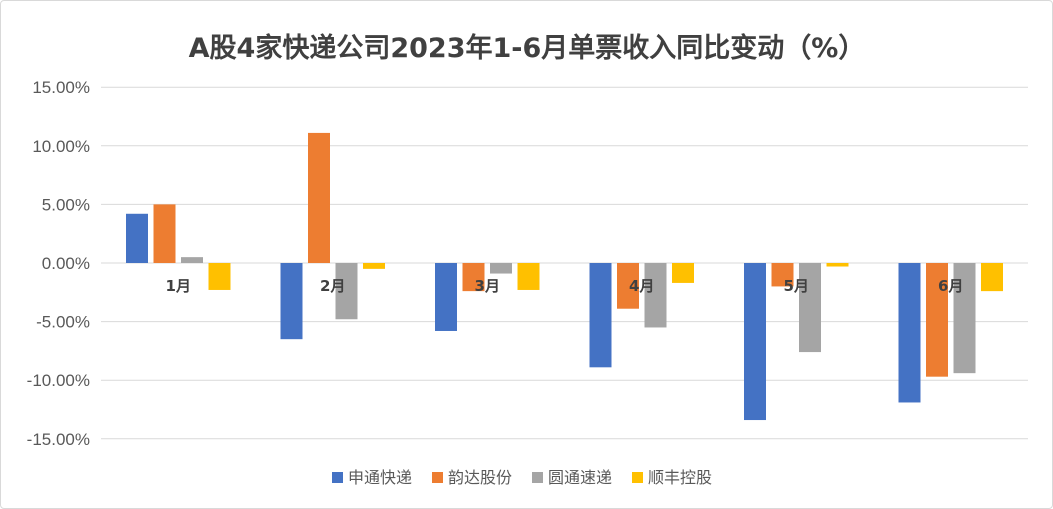  What do you see at coordinates (178, 286) in the screenshot?
I see `category-label: 1月` at bounding box center [178, 286].